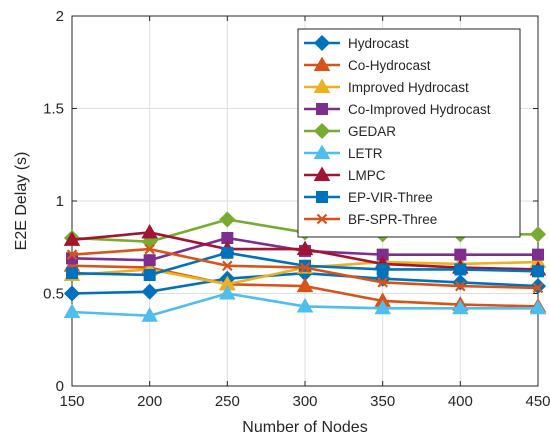 Image resolution: width=550 pixels, height=445 pixels. Describe the element at coordinates (304, 427) in the screenshot. I see `x-axis-label: Number of Nodes` at that location.